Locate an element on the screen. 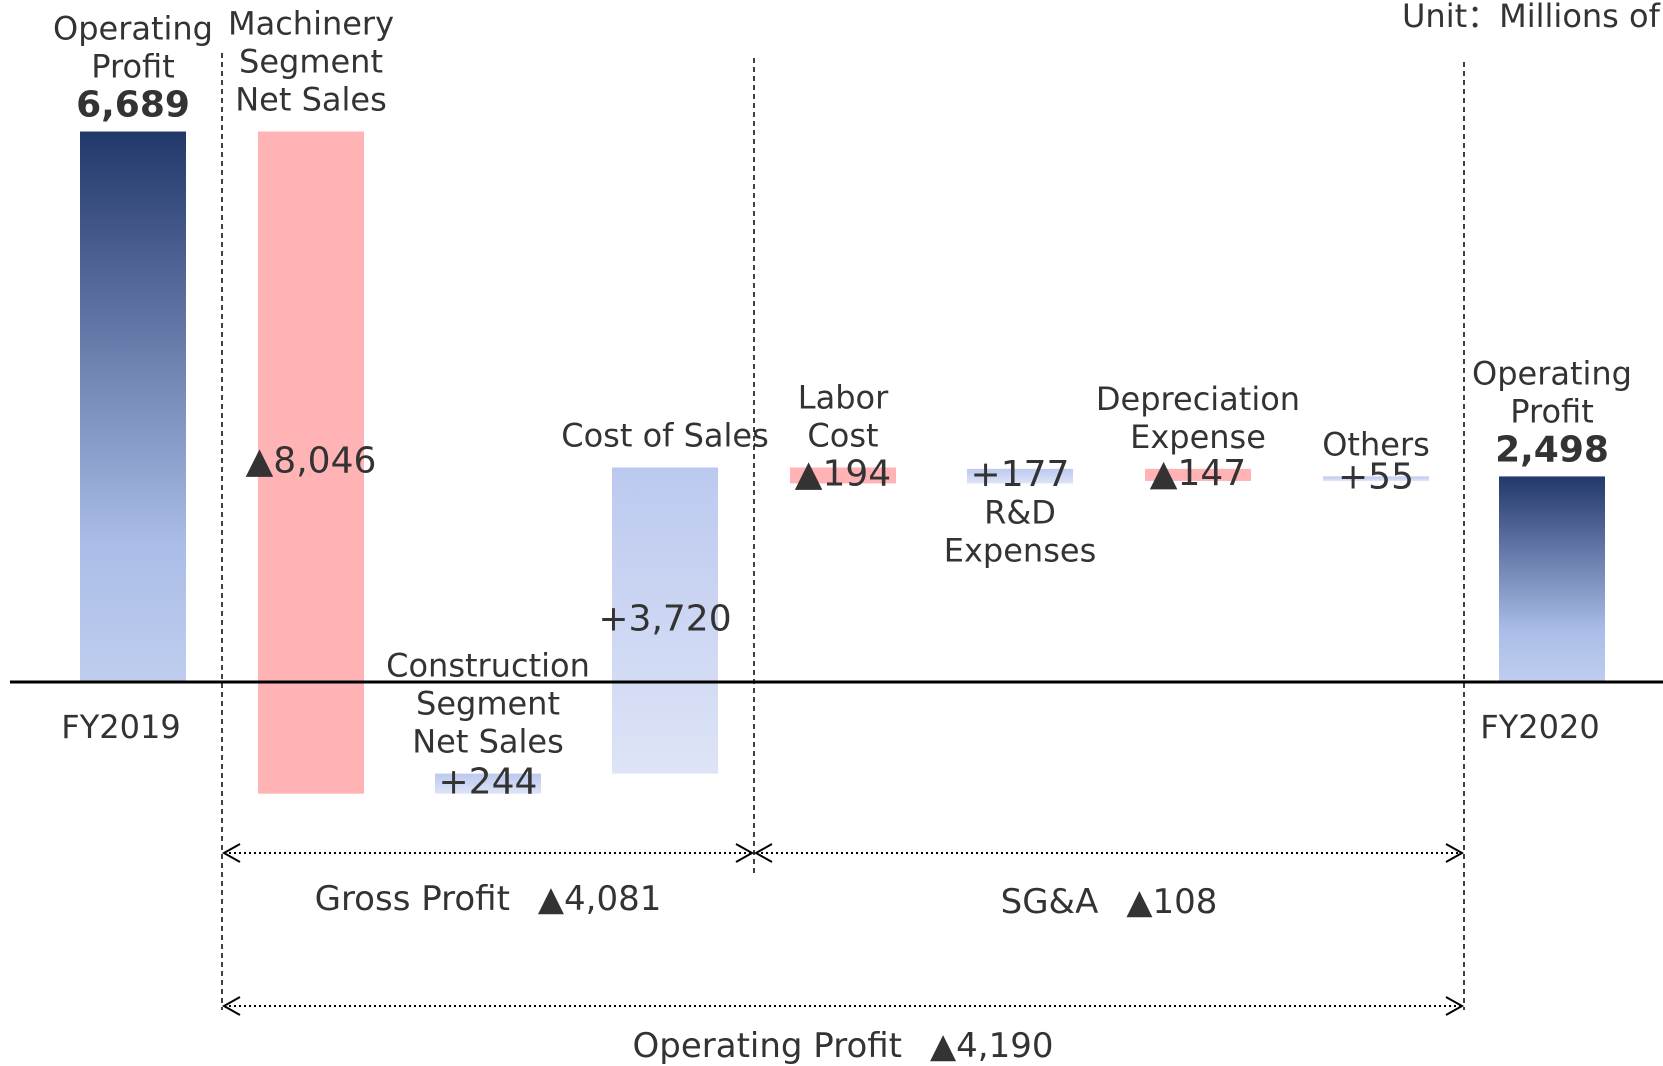 This screenshot has width=1663, height=1066. value-label: ▲194 is located at coordinates (843, 473).